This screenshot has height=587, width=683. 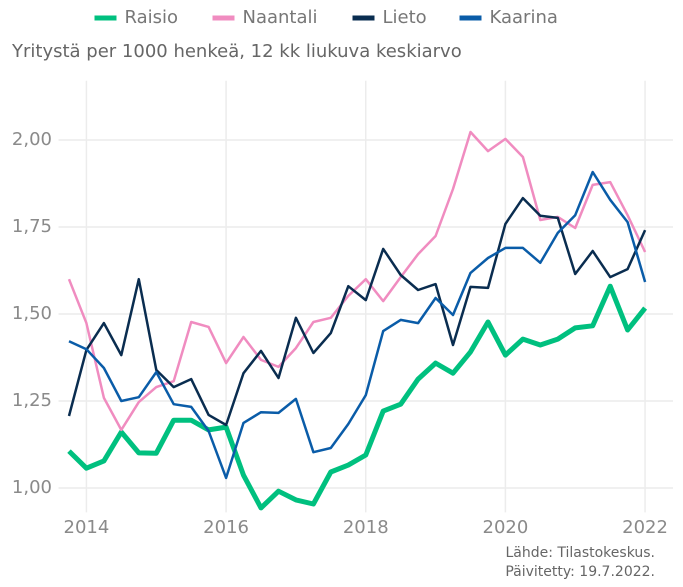 I want to click on x-tick-label: 2014, so click(x=87, y=527).